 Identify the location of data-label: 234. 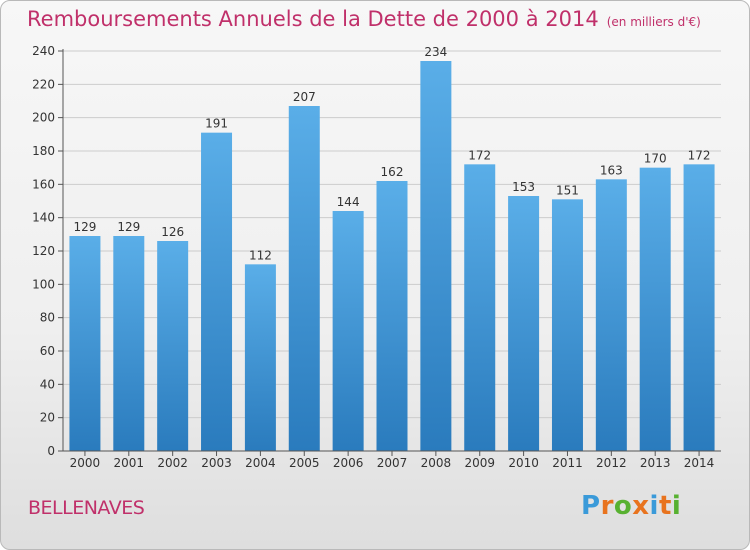
(435, 52).